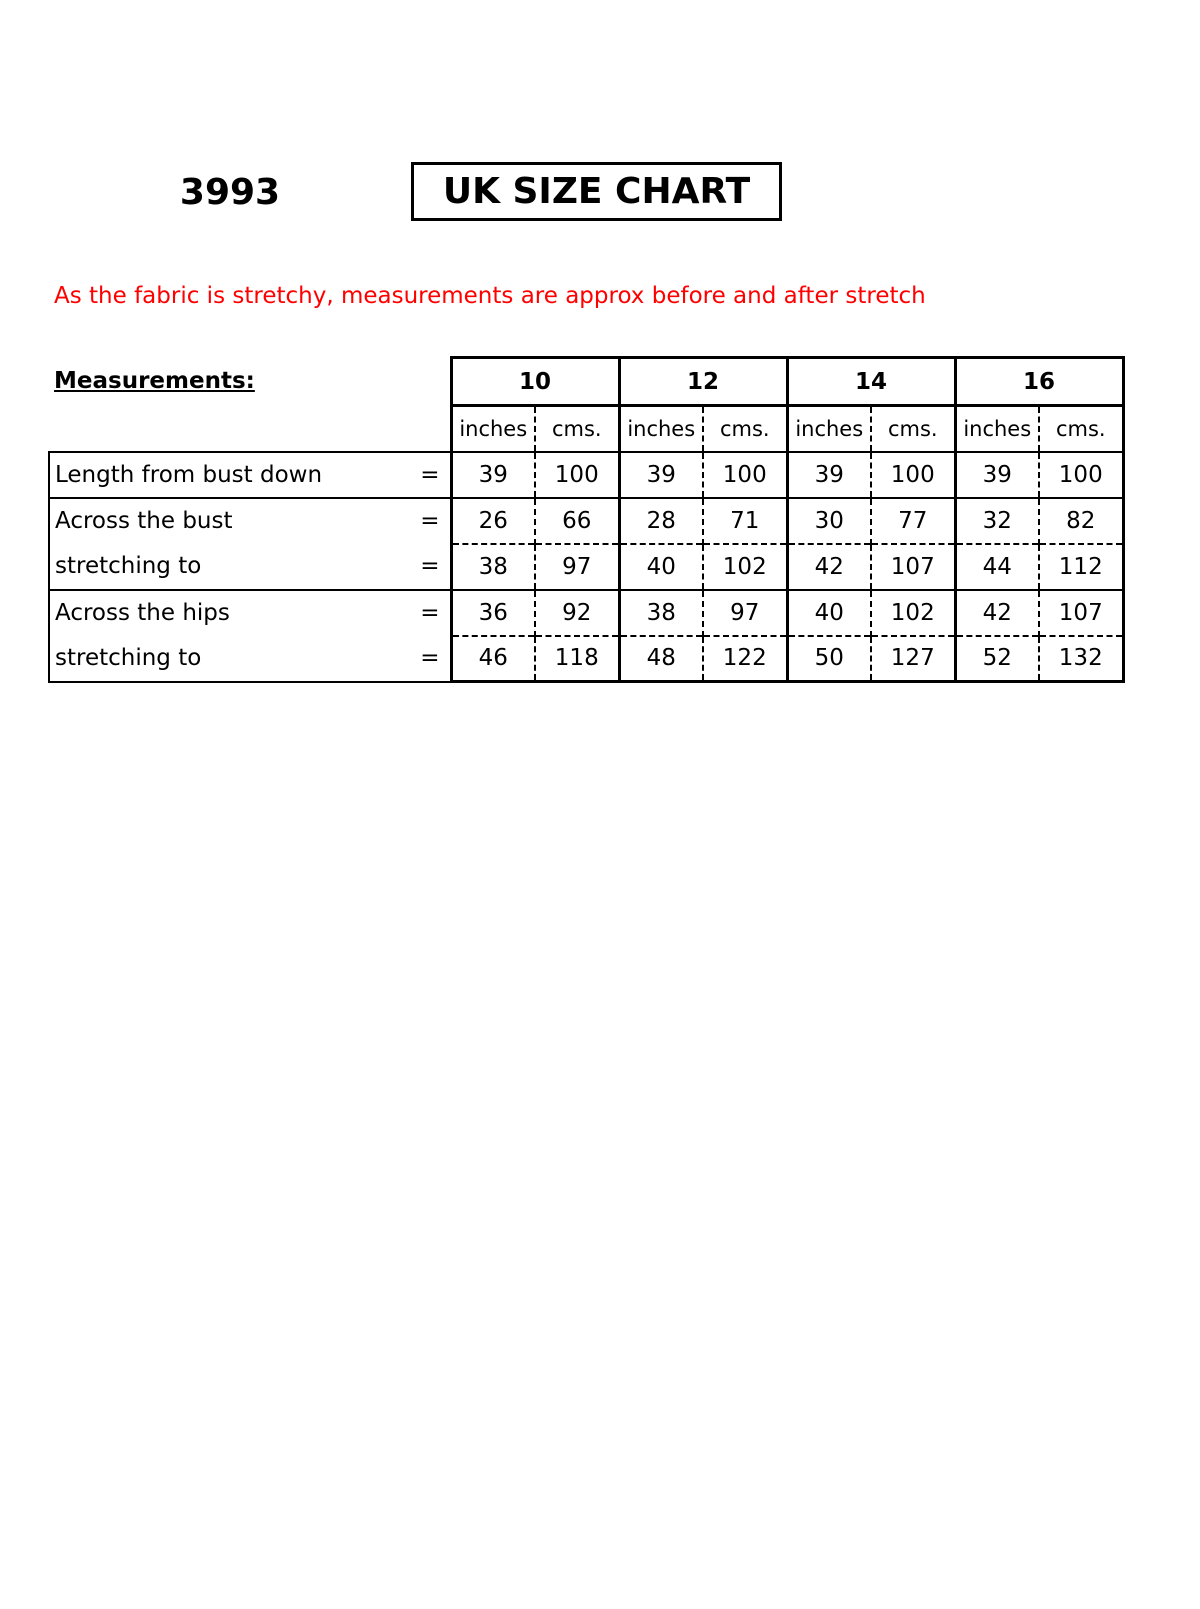 The height and width of the screenshot is (1609, 1200). What do you see at coordinates (661, 520) in the screenshot?
I see `value-inches: 28` at bounding box center [661, 520].